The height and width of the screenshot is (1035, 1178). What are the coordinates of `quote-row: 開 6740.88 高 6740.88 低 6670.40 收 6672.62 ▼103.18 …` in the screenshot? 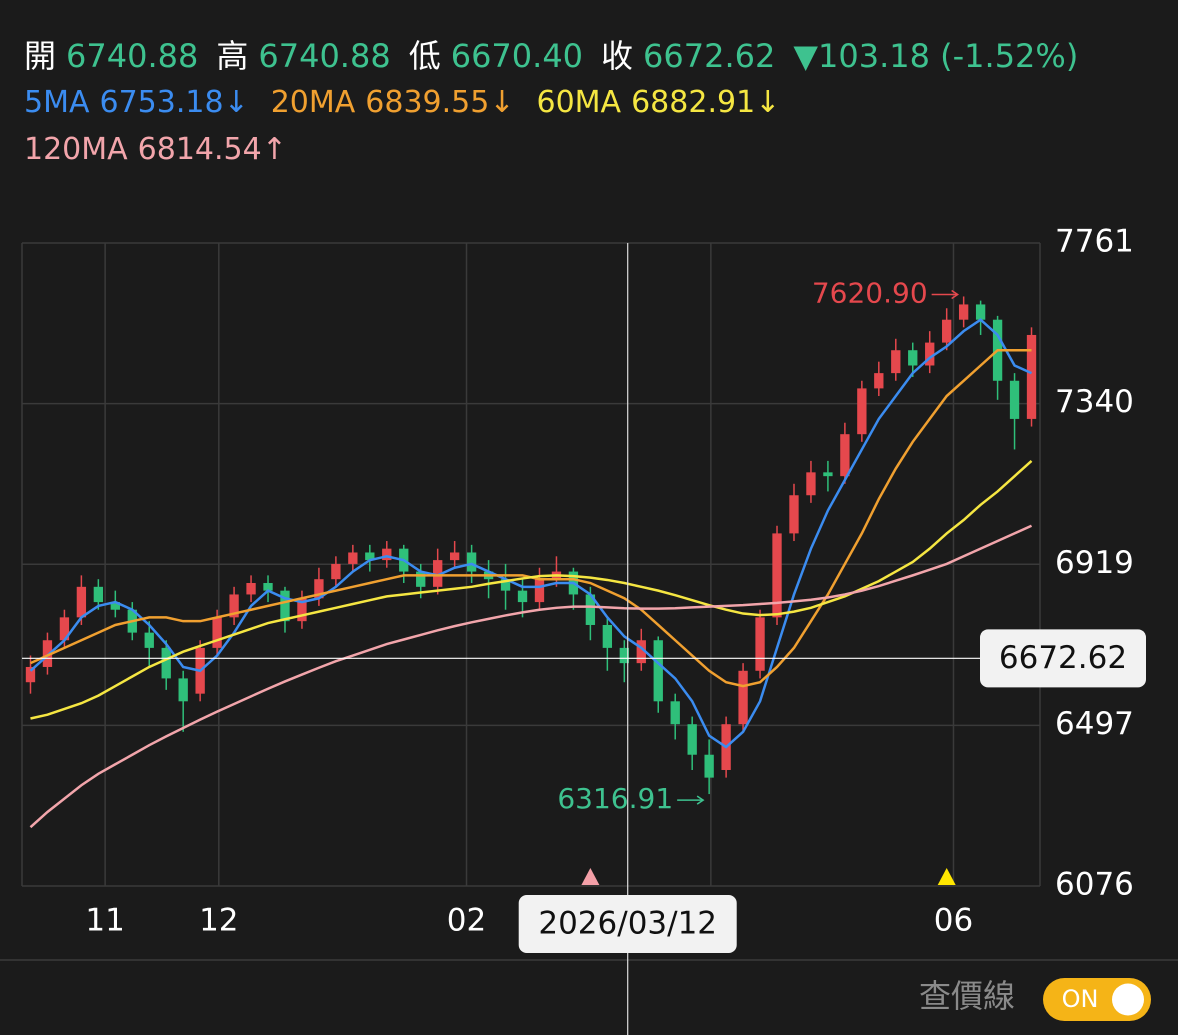 It's located at (551, 56).